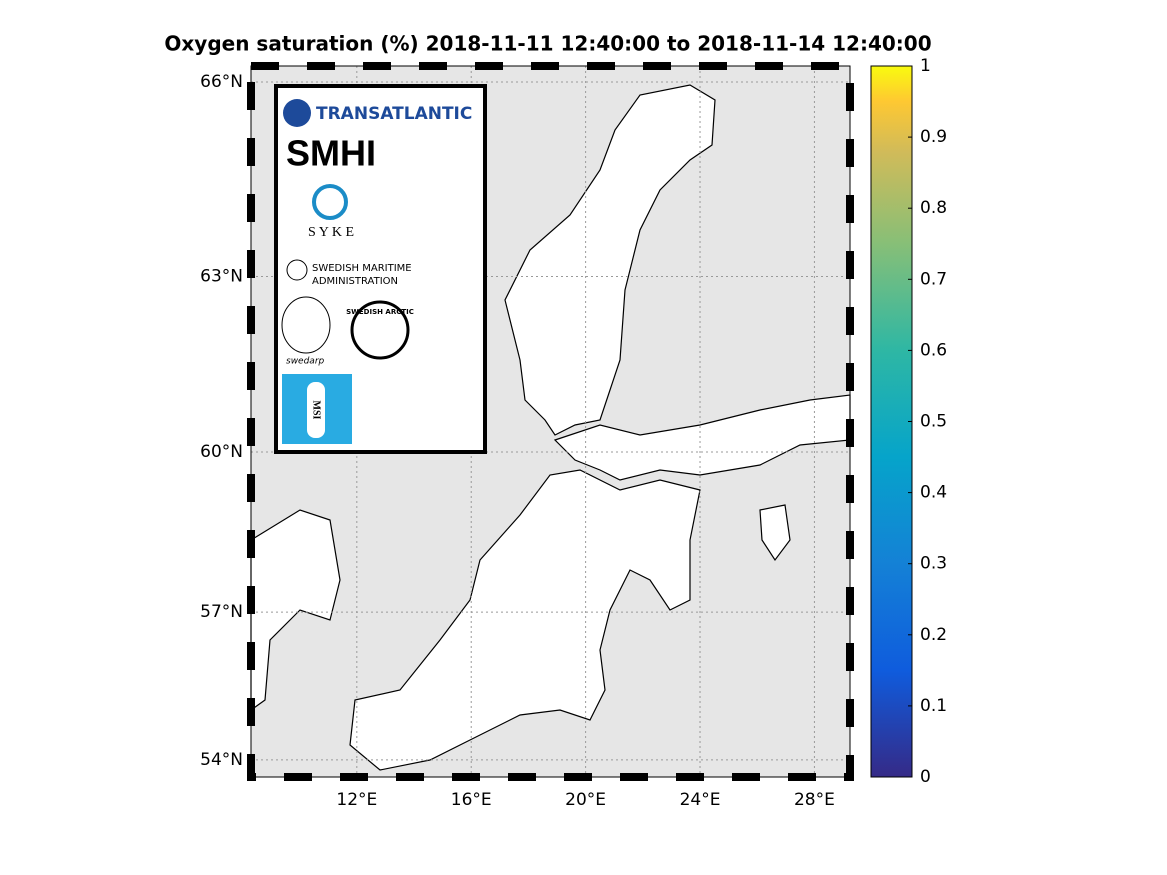  I want to click on colorbar, so click(891, 421).